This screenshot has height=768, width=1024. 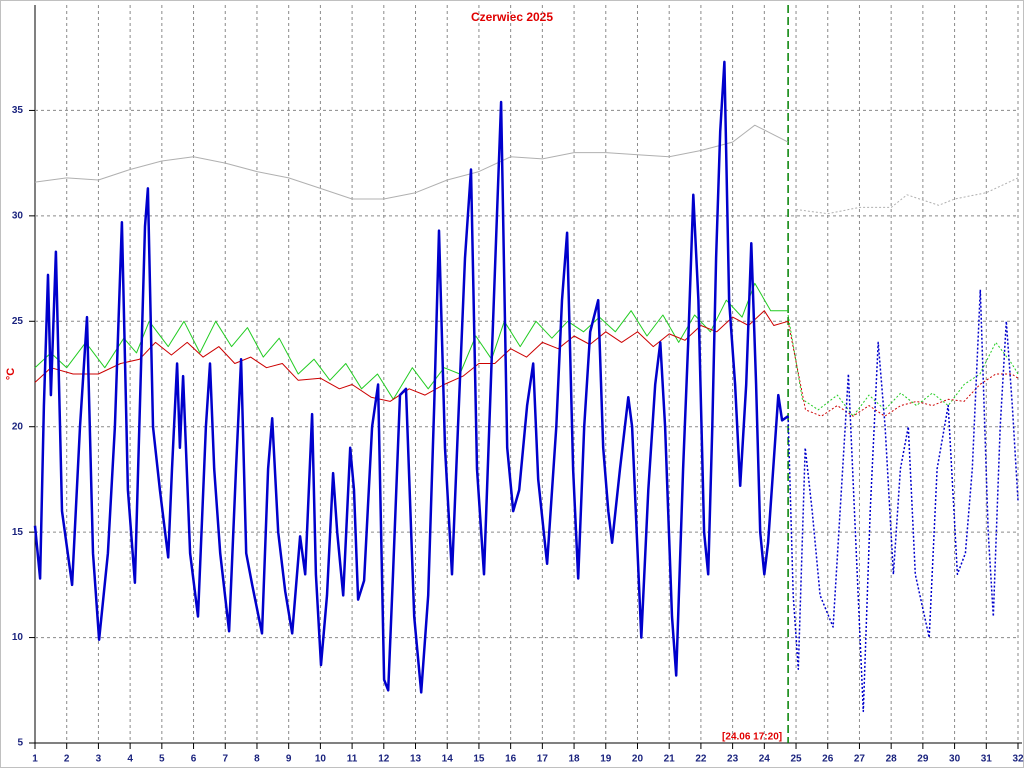 What do you see at coordinates (162, 759) in the screenshot?
I see `x-tick-label: 5` at bounding box center [162, 759].